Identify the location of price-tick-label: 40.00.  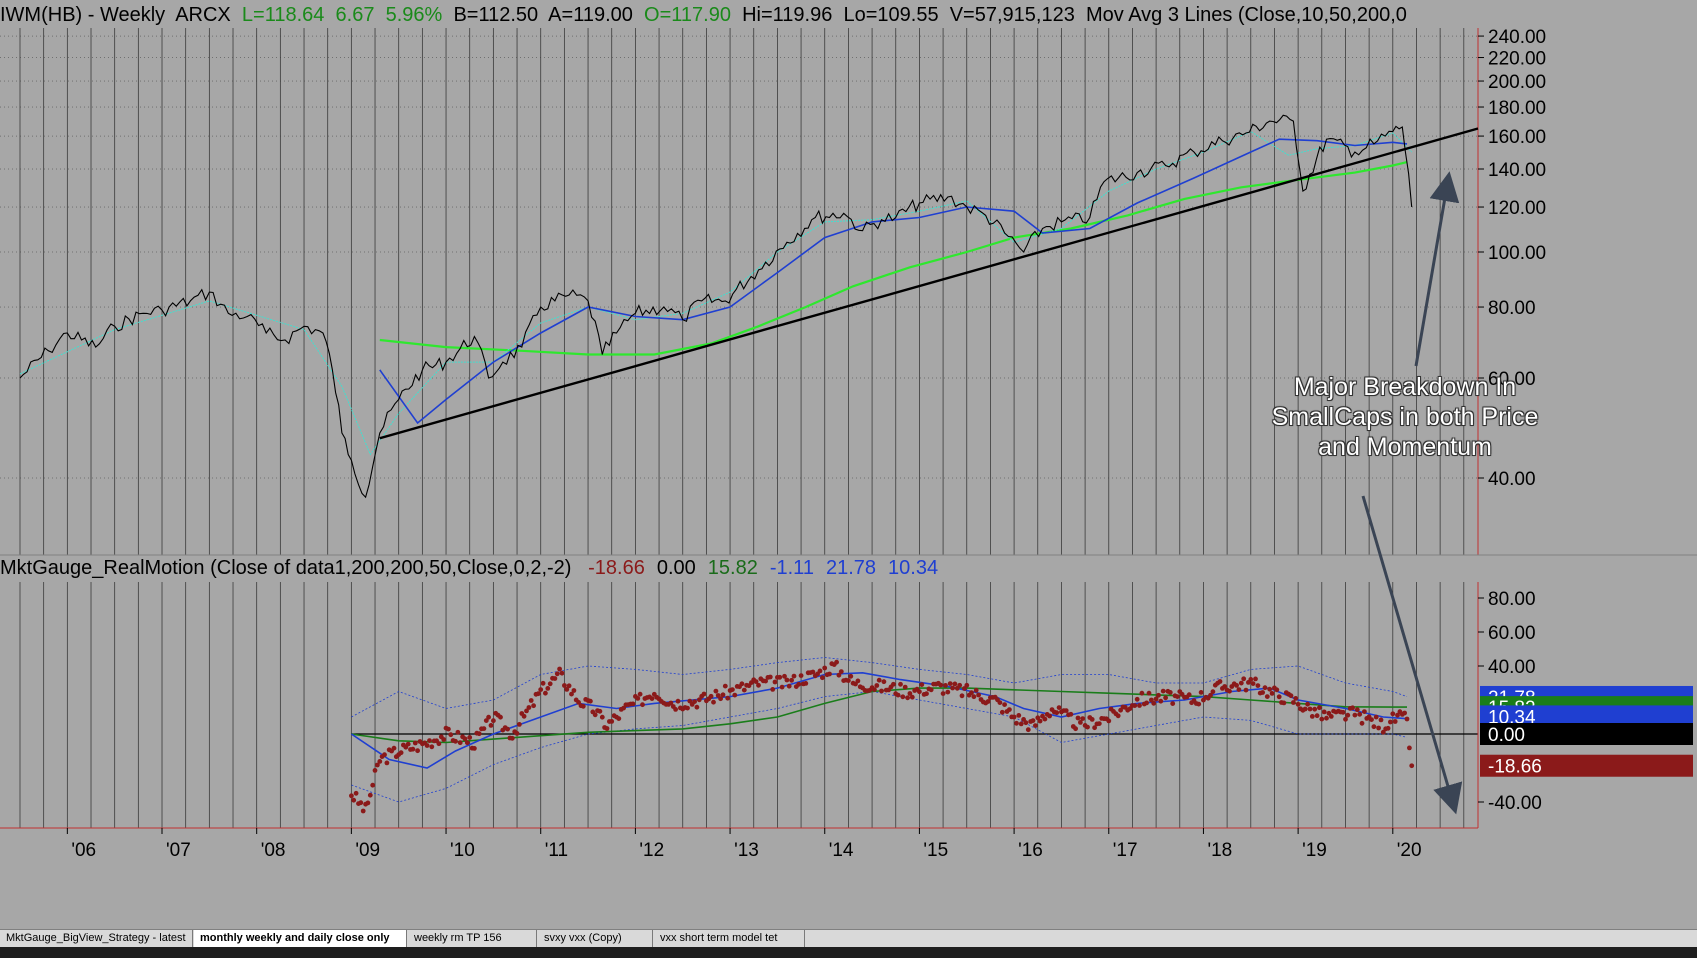
(1512, 479).